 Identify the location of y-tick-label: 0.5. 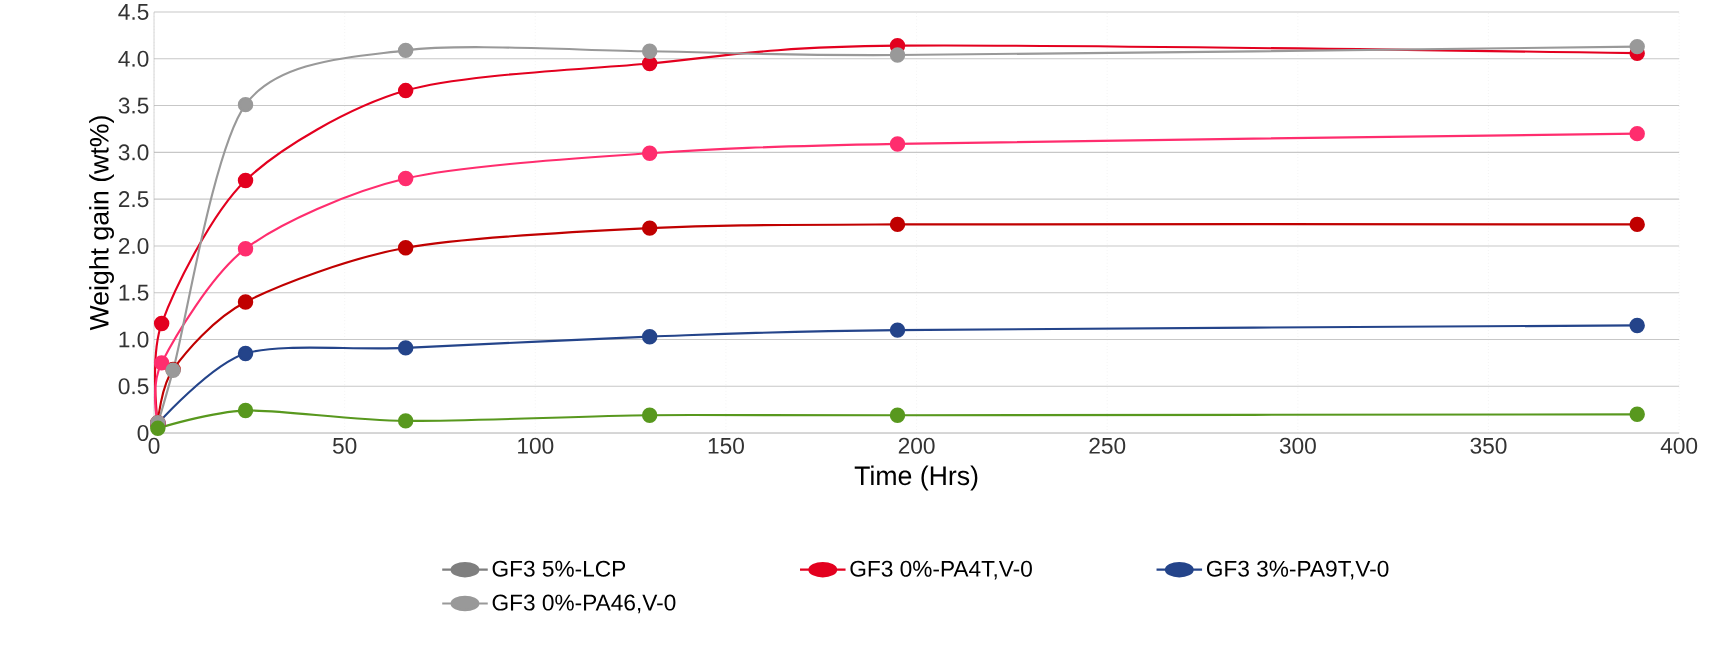
(133, 386).